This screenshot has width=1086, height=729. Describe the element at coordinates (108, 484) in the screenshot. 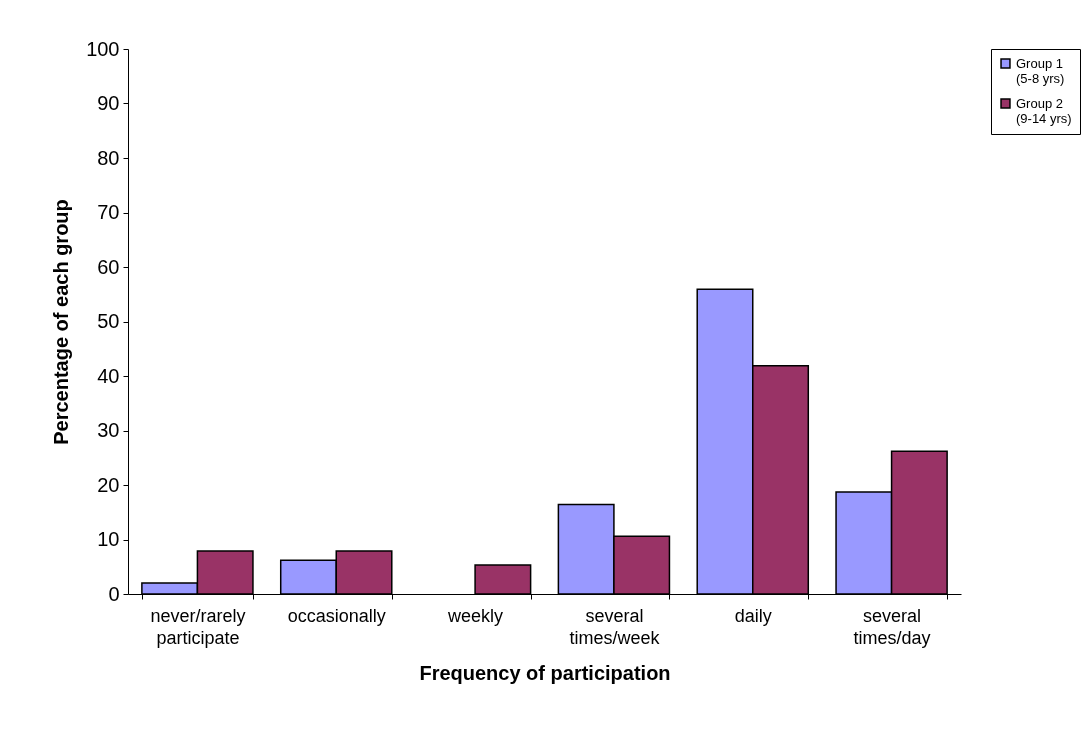

I see `y-tick-label: 20` at that location.